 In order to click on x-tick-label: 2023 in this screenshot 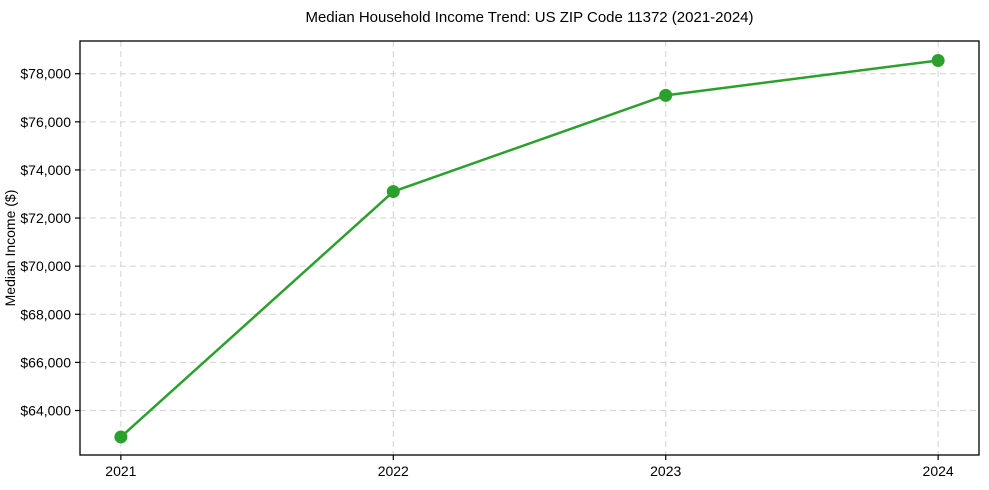, I will do `click(665, 471)`.